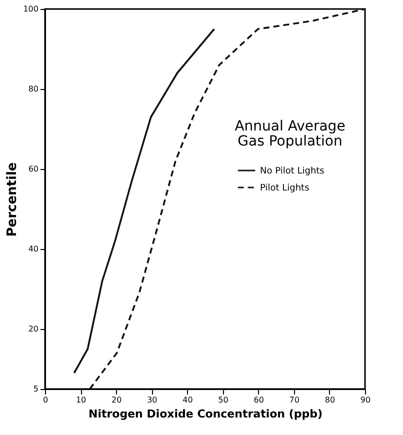 The width and height of the screenshot is (403, 435). What do you see at coordinates (152, 400) in the screenshot?
I see `x-tick-label: 30` at bounding box center [152, 400].